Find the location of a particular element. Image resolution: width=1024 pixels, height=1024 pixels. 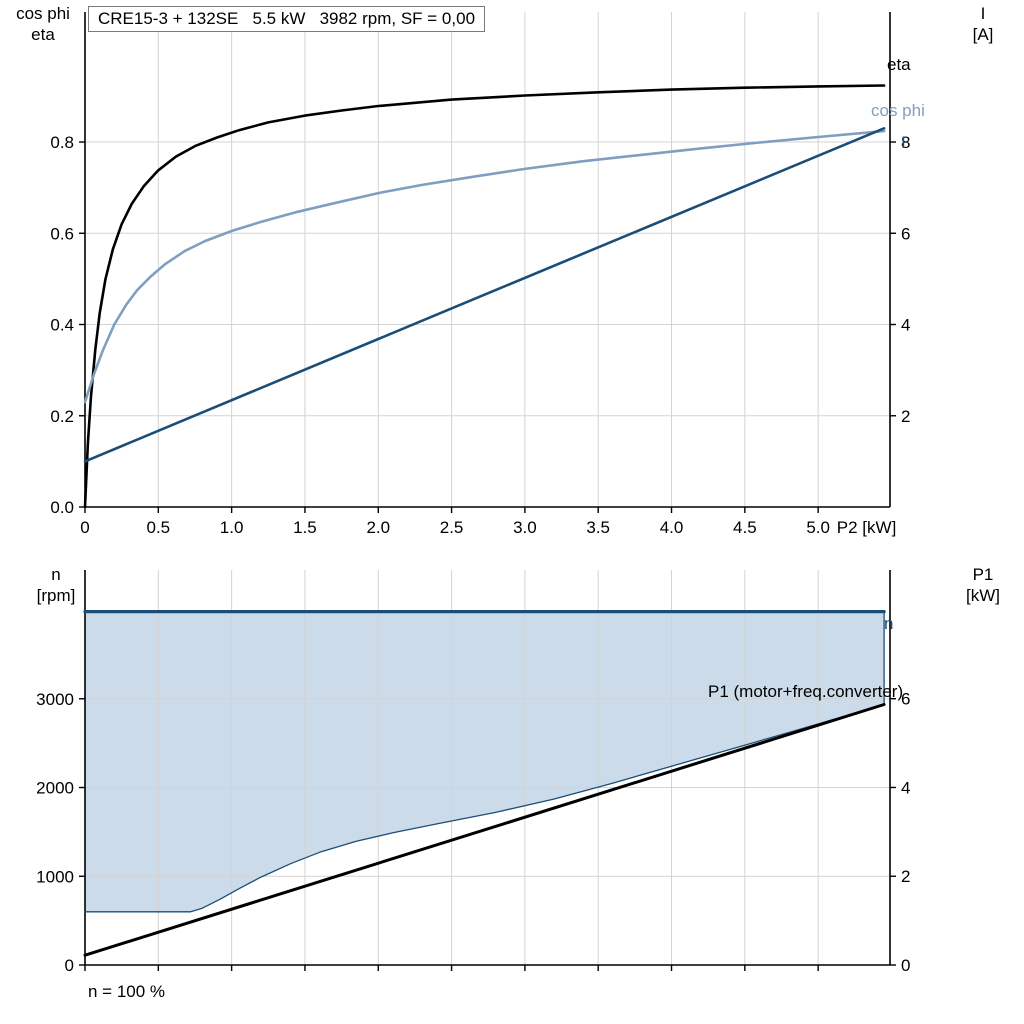

right-axis-title-line2: [A] is located at coordinates (983, 34).